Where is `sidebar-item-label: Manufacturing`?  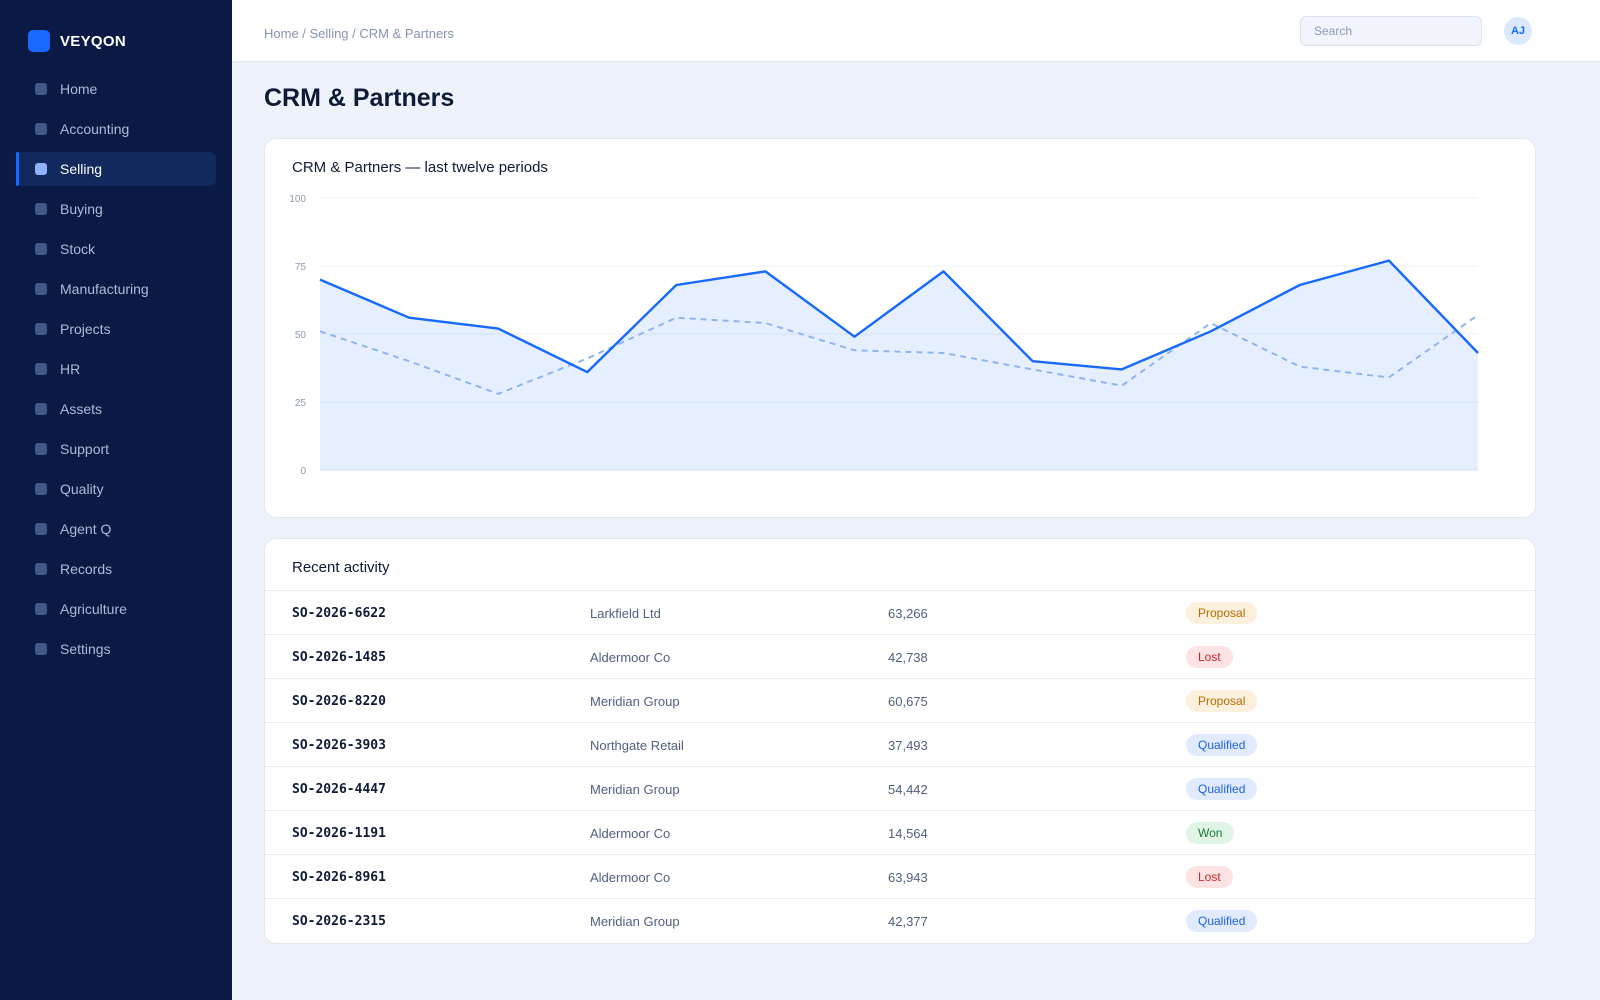 sidebar-item-label: Manufacturing is located at coordinates (104, 289).